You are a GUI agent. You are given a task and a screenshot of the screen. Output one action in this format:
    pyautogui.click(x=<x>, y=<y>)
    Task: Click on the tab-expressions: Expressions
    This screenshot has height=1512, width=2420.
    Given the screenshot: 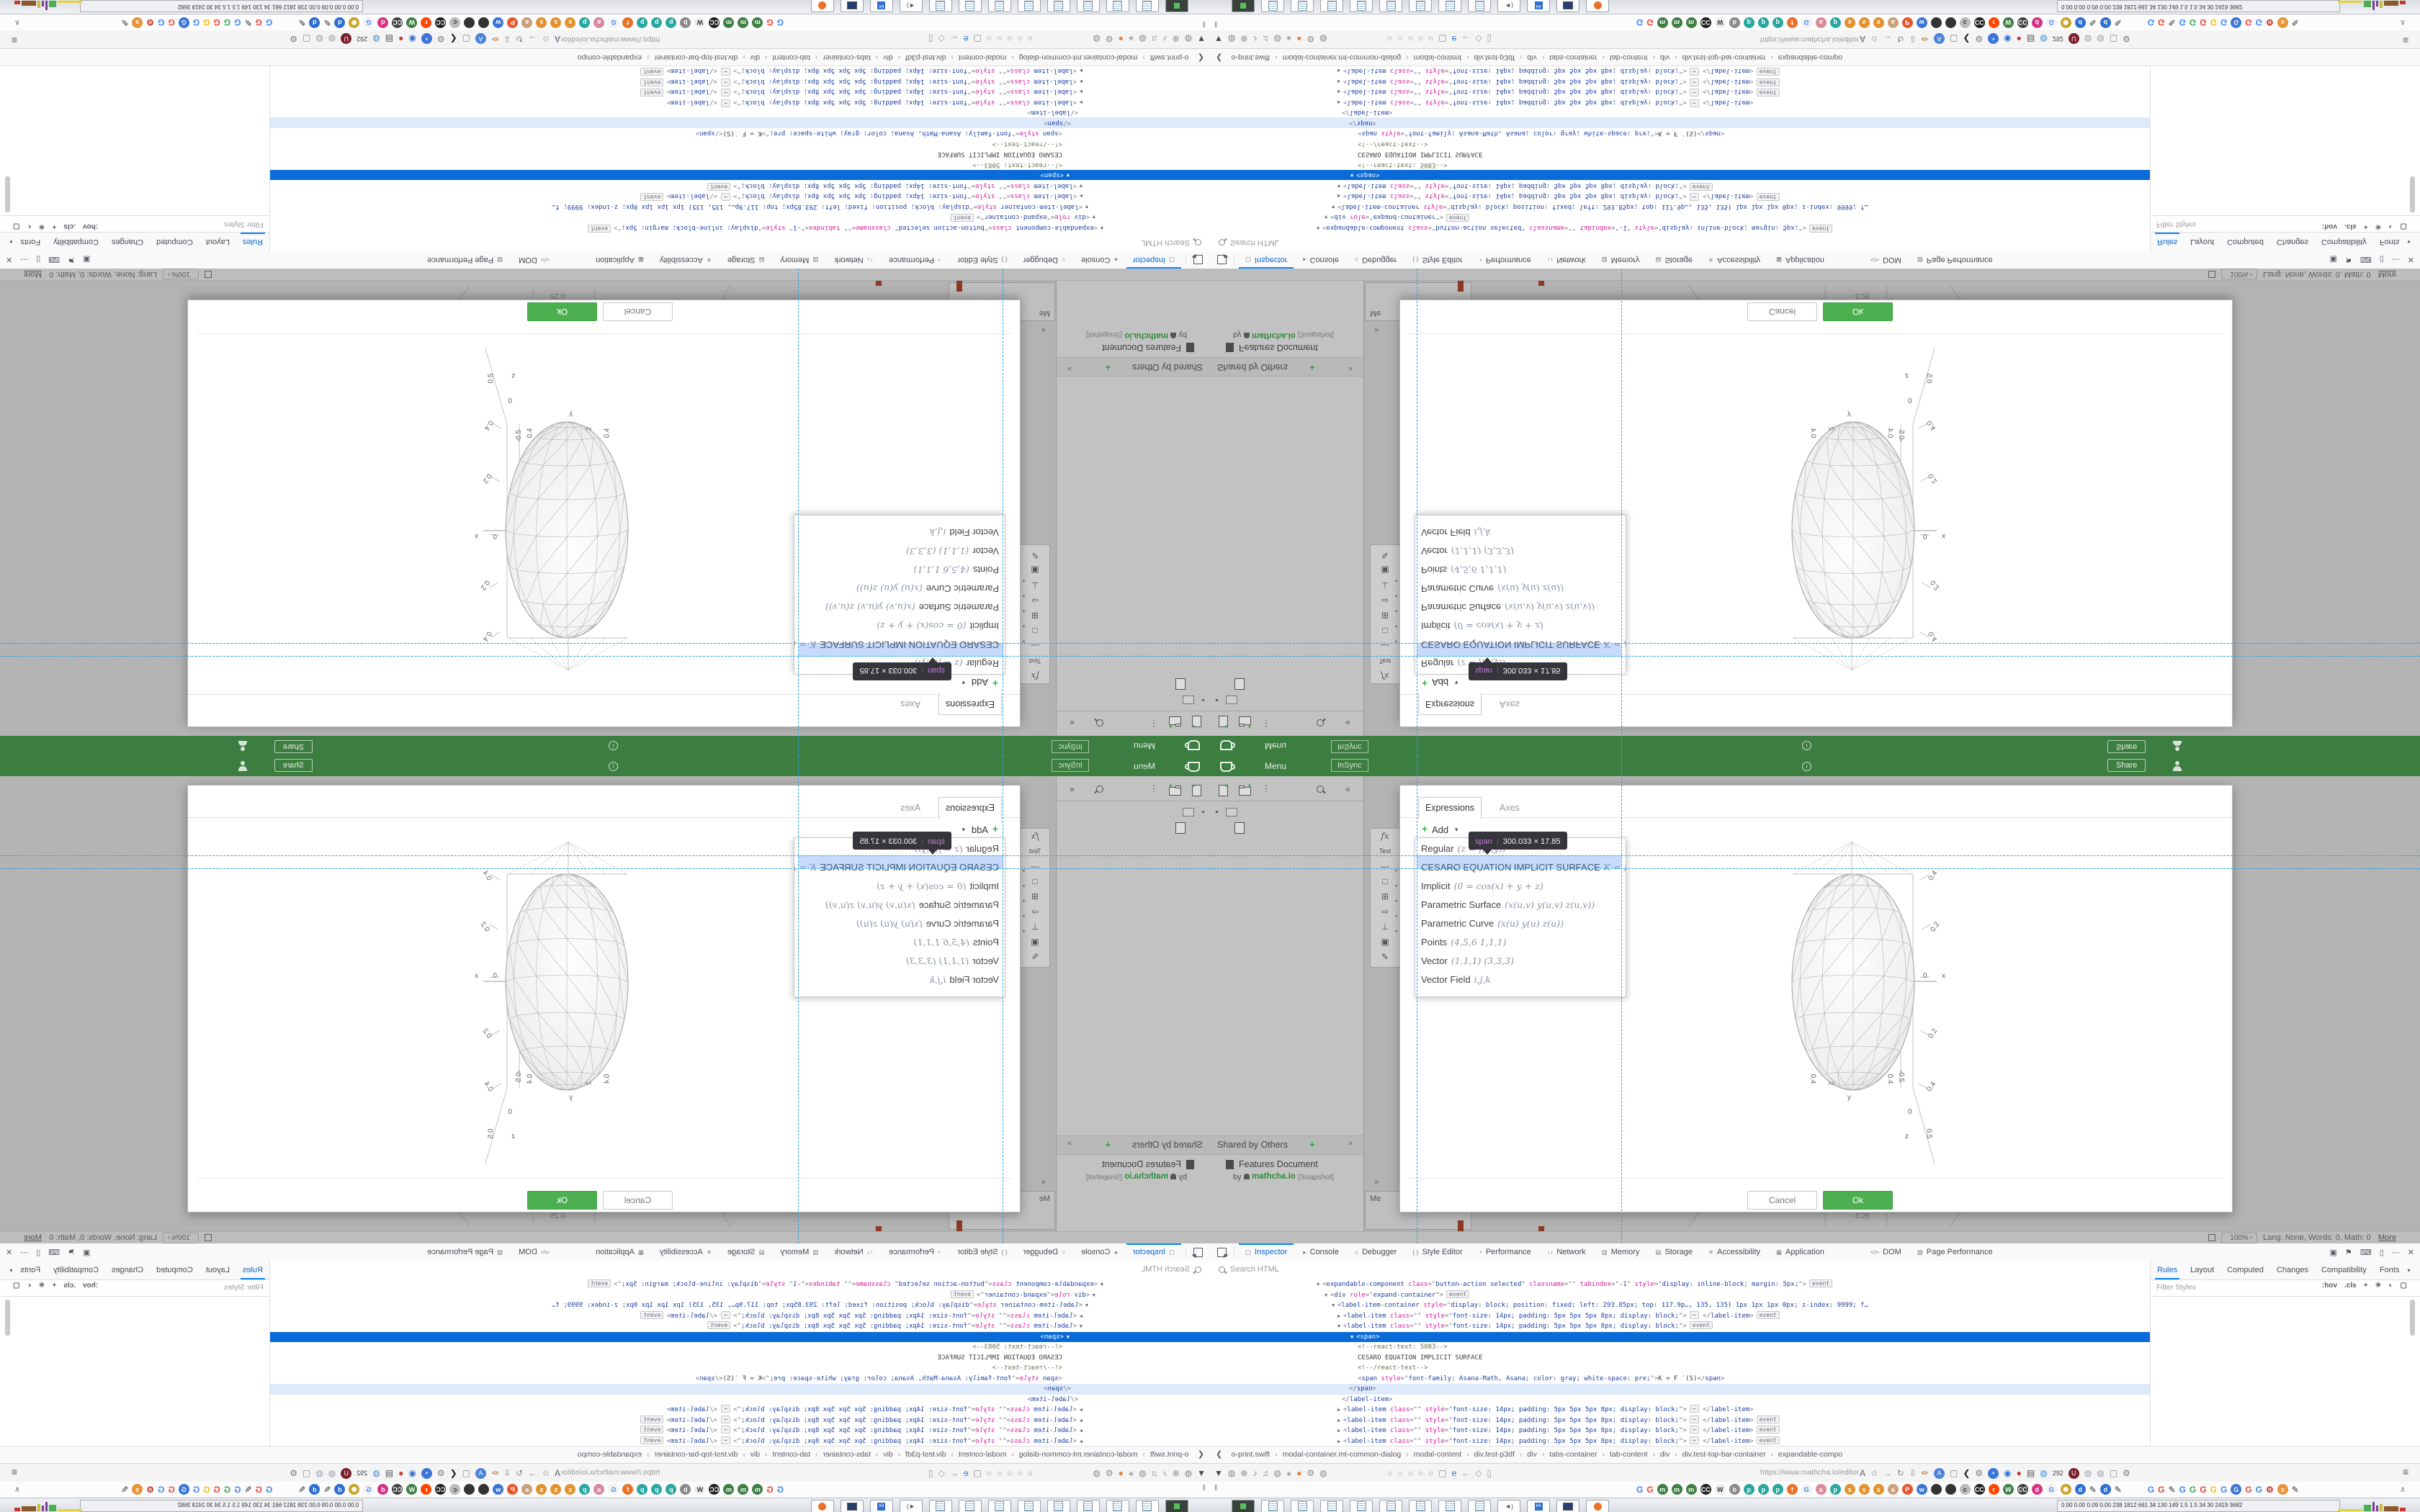 What is the action you would take?
    pyautogui.click(x=1450, y=704)
    